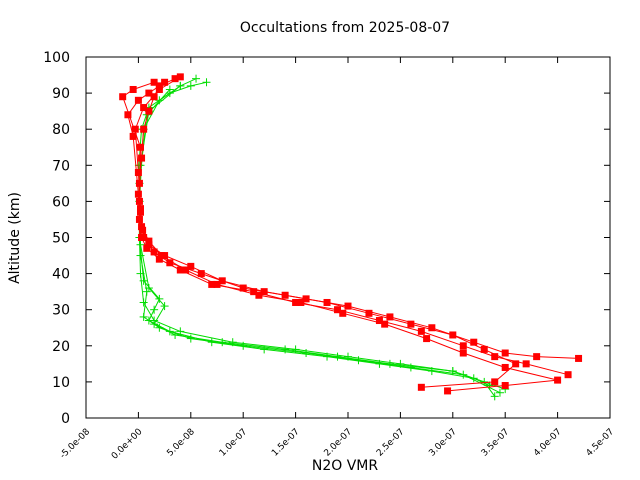 This screenshot has width=640, height=480. I want to click on y-tick-label: 40, so click(61, 275).